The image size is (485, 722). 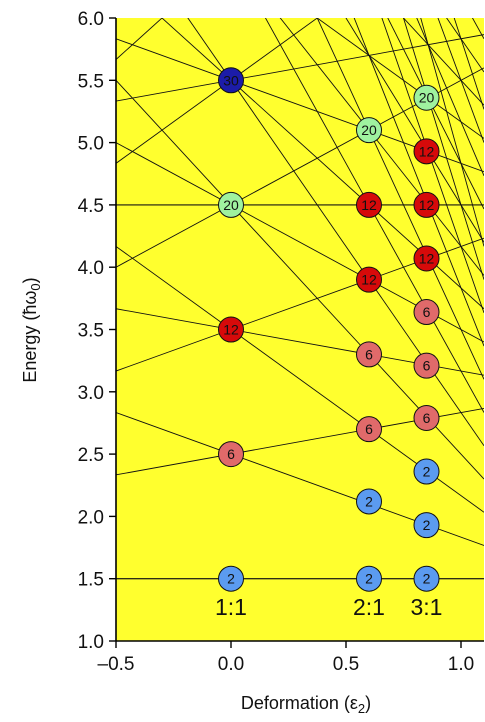 I want to click on y-tick-label: 1.5, so click(x=91, y=580).